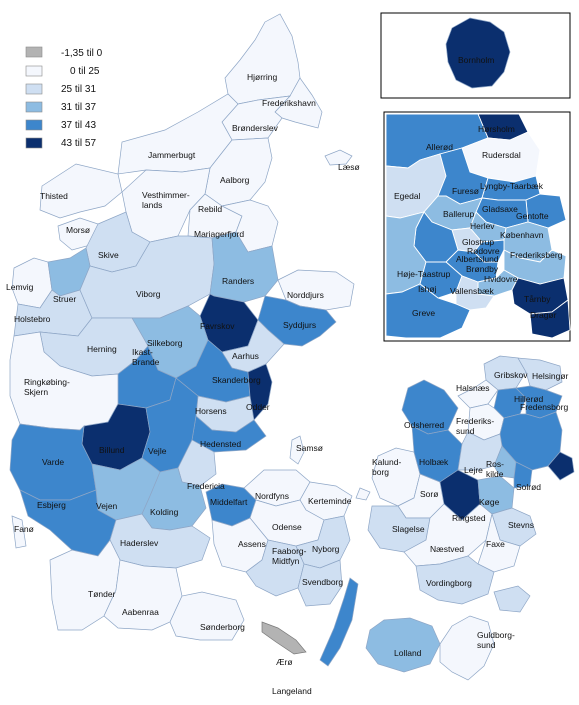 Image resolution: width=579 pixels, height=705 pixels. I want to click on inset-municipality-label: Hvidovre, so click(501, 279).